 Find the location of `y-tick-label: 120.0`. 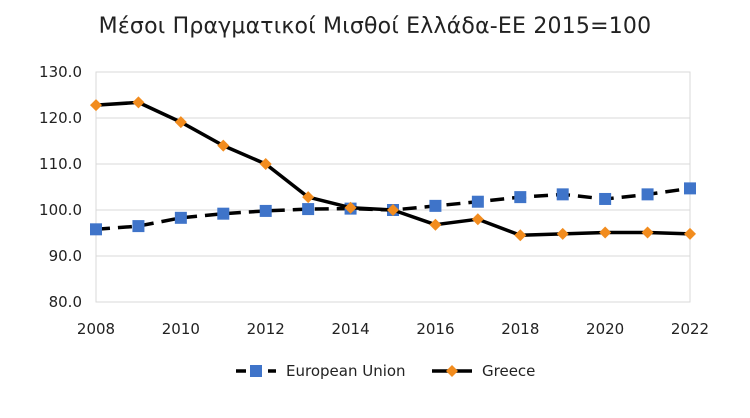

y-tick-label: 120.0 is located at coordinates (60, 118).